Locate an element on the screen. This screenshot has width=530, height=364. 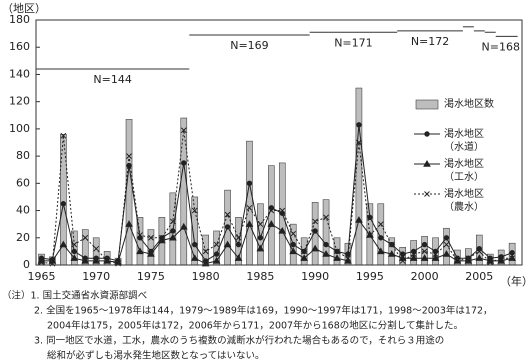
y-tick-label: 180 is located at coordinates (19, 19).